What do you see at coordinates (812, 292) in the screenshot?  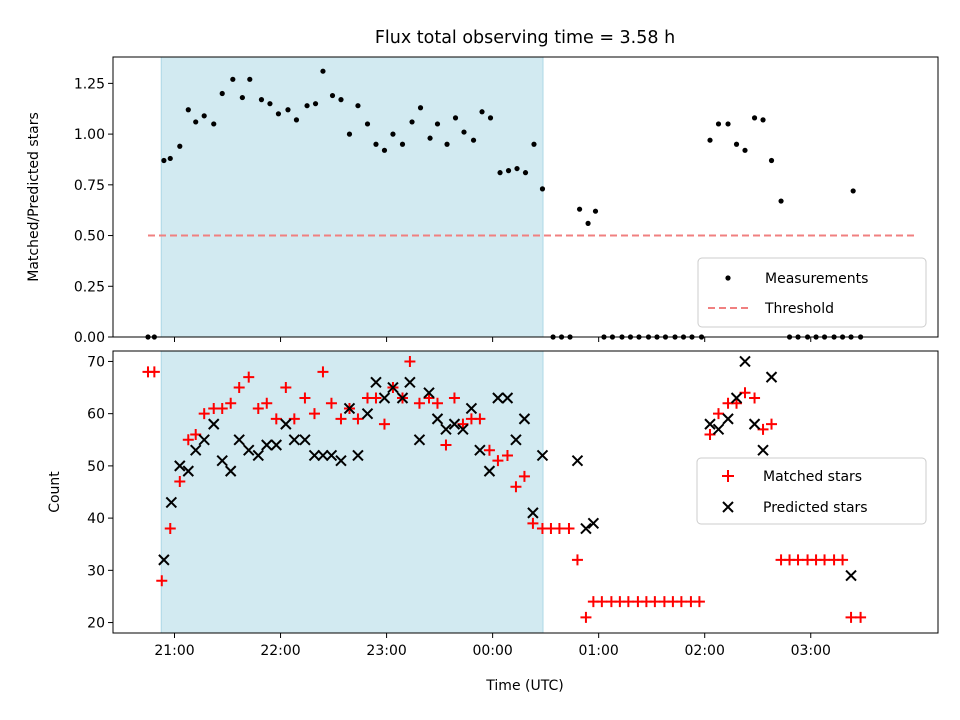 I see `legend-ratio: Measurements Threshold` at bounding box center [812, 292].